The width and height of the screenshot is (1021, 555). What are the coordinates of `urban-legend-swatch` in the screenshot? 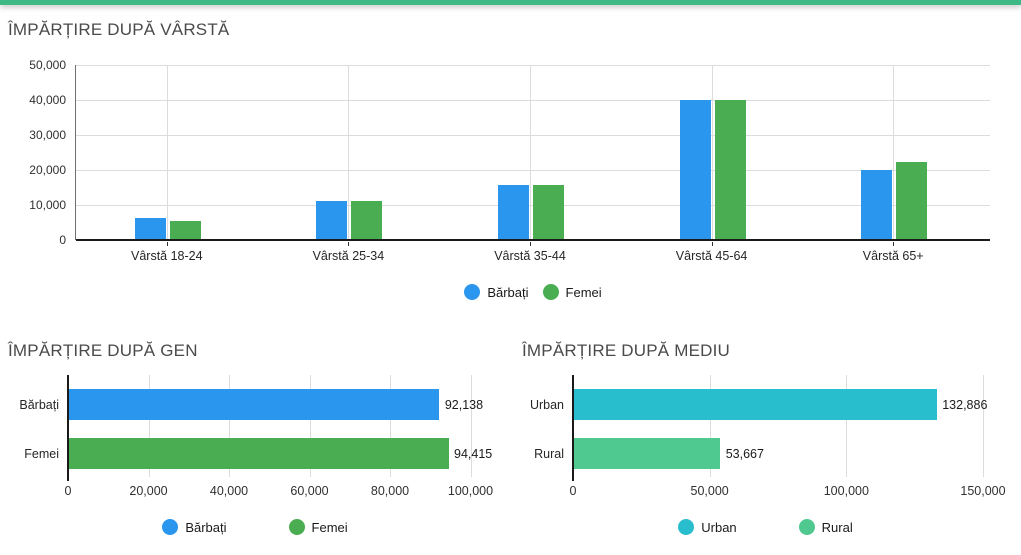 It's located at (686, 527).